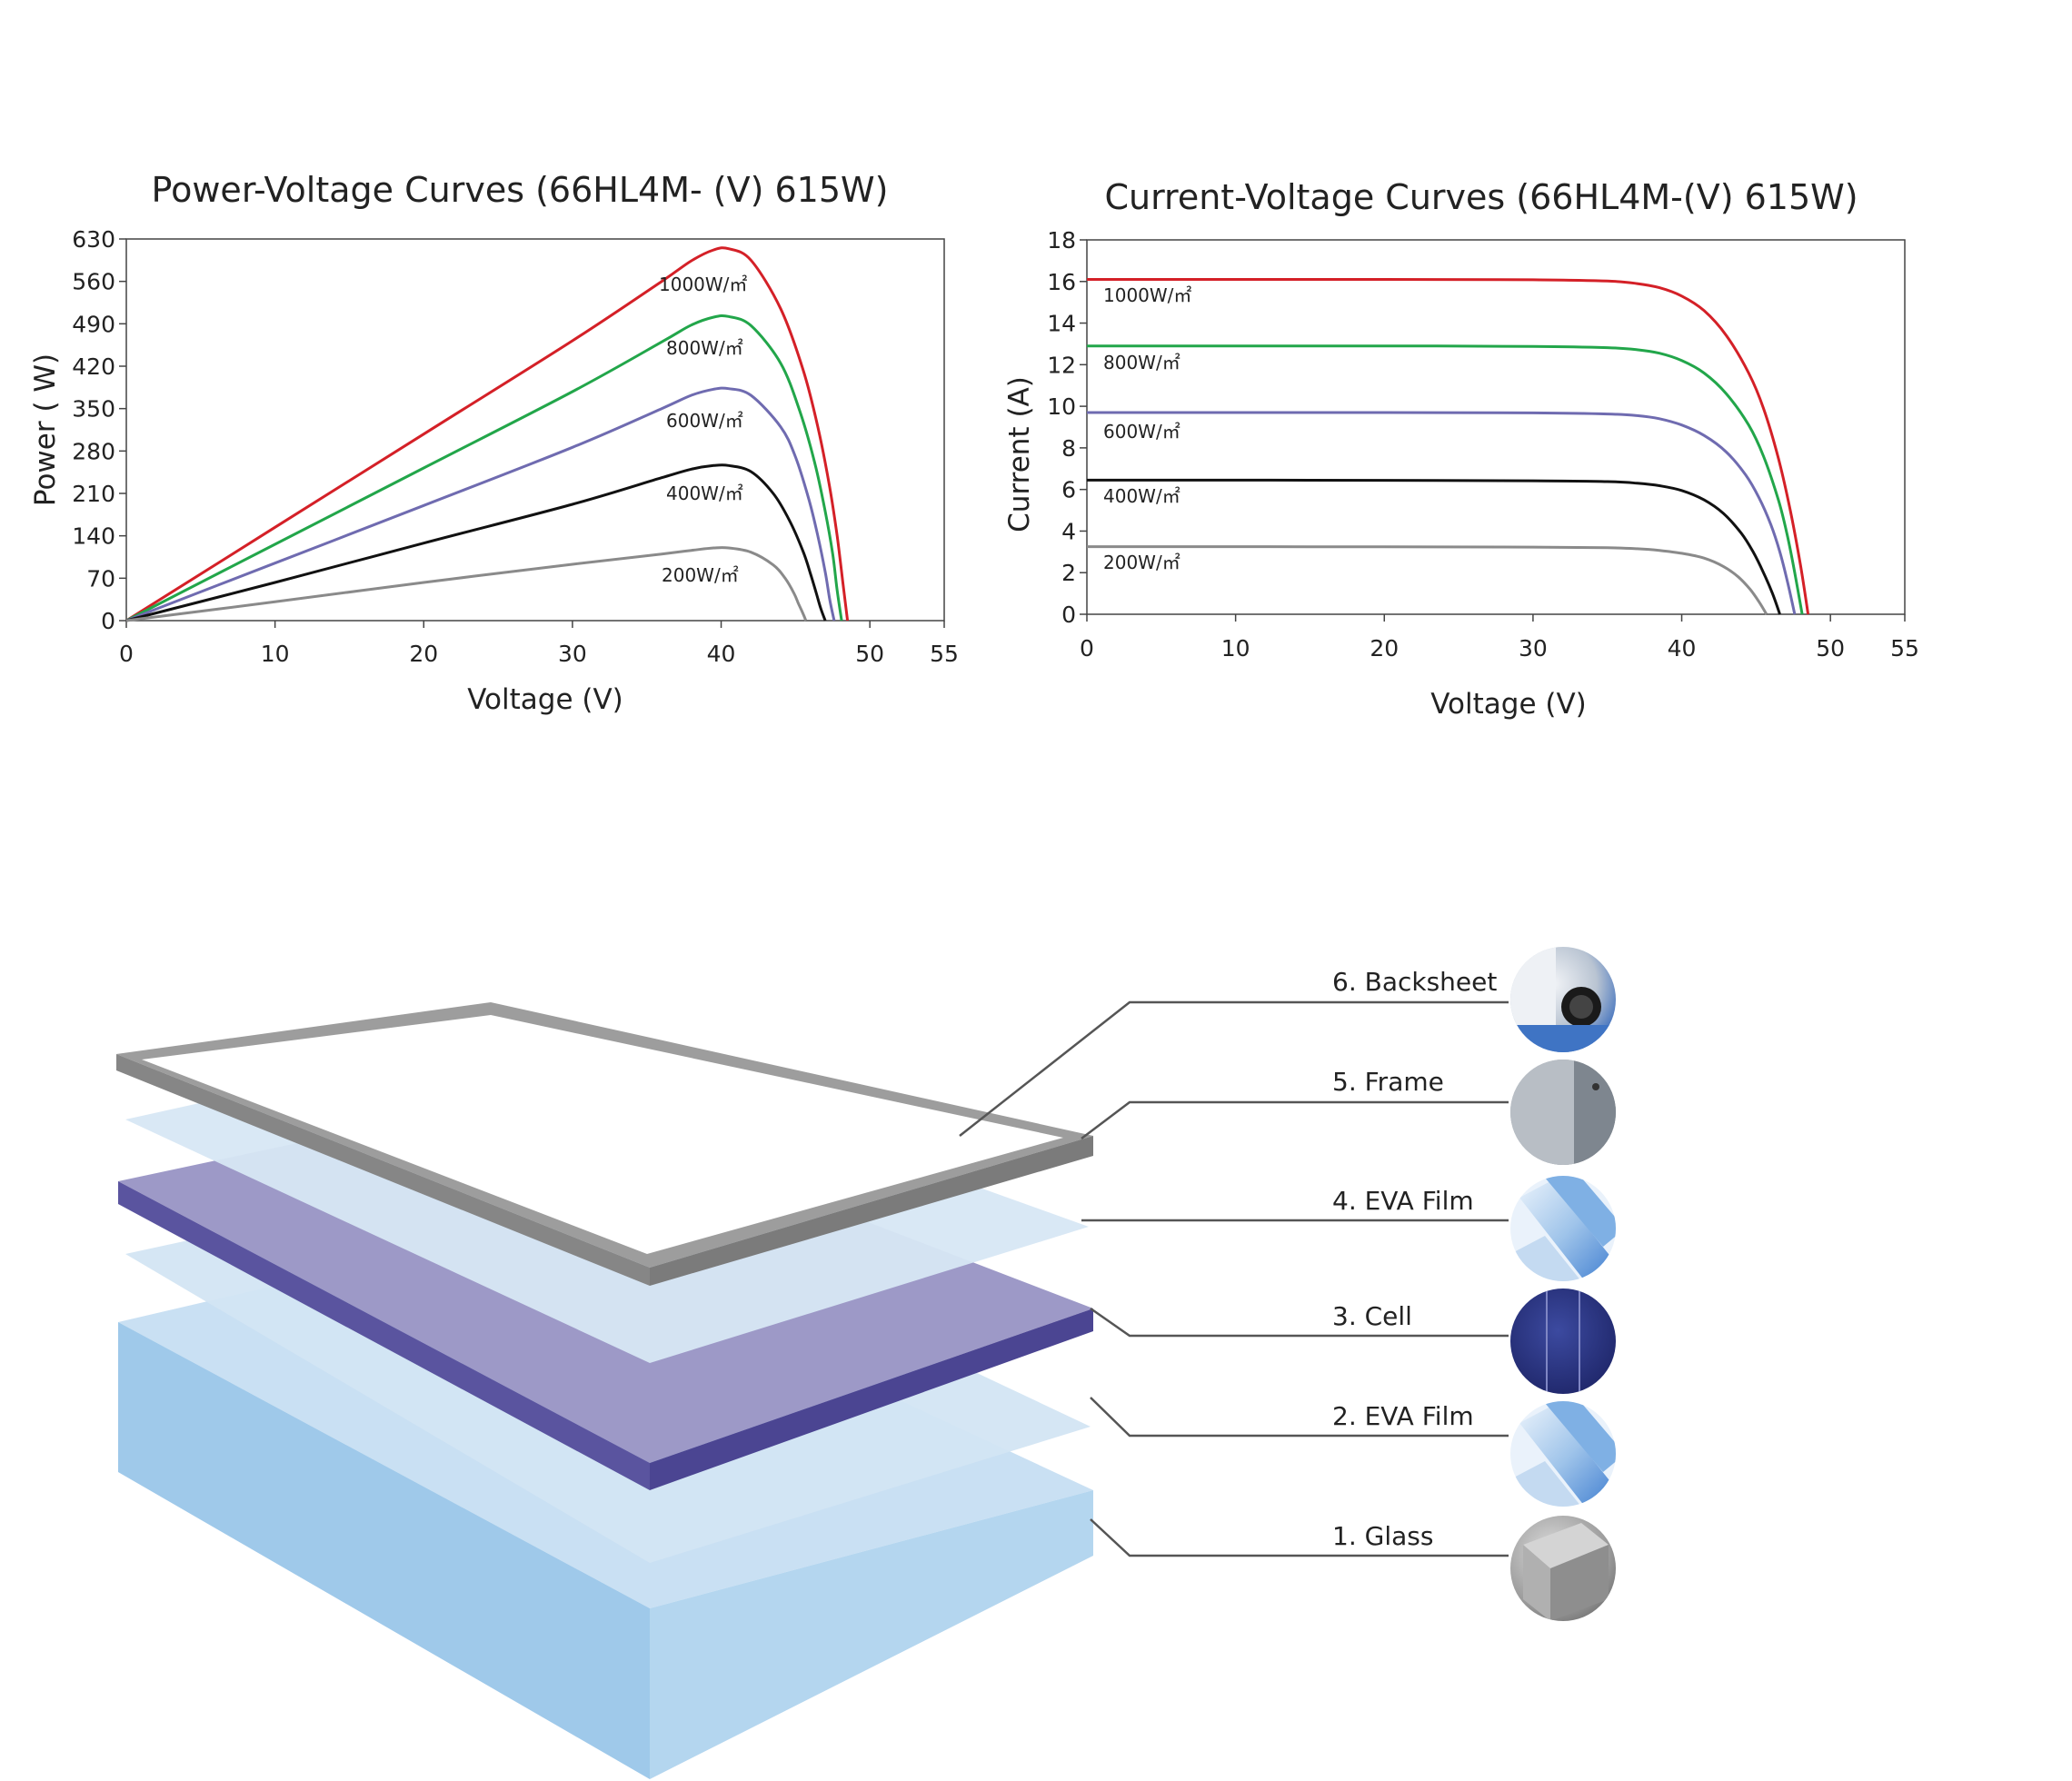 This screenshot has width=2072, height=1781. What do you see at coordinates (1831, 648) in the screenshot?
I see `iv-x-tick-label: 50` at bounding box center [1831, 648].